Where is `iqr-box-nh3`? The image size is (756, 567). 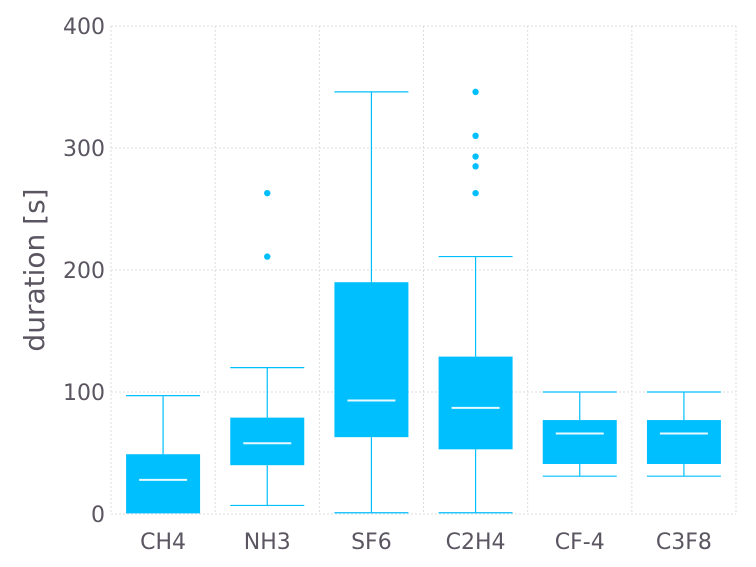 iqr-box-nh3 is located at coordinates (267, 441).